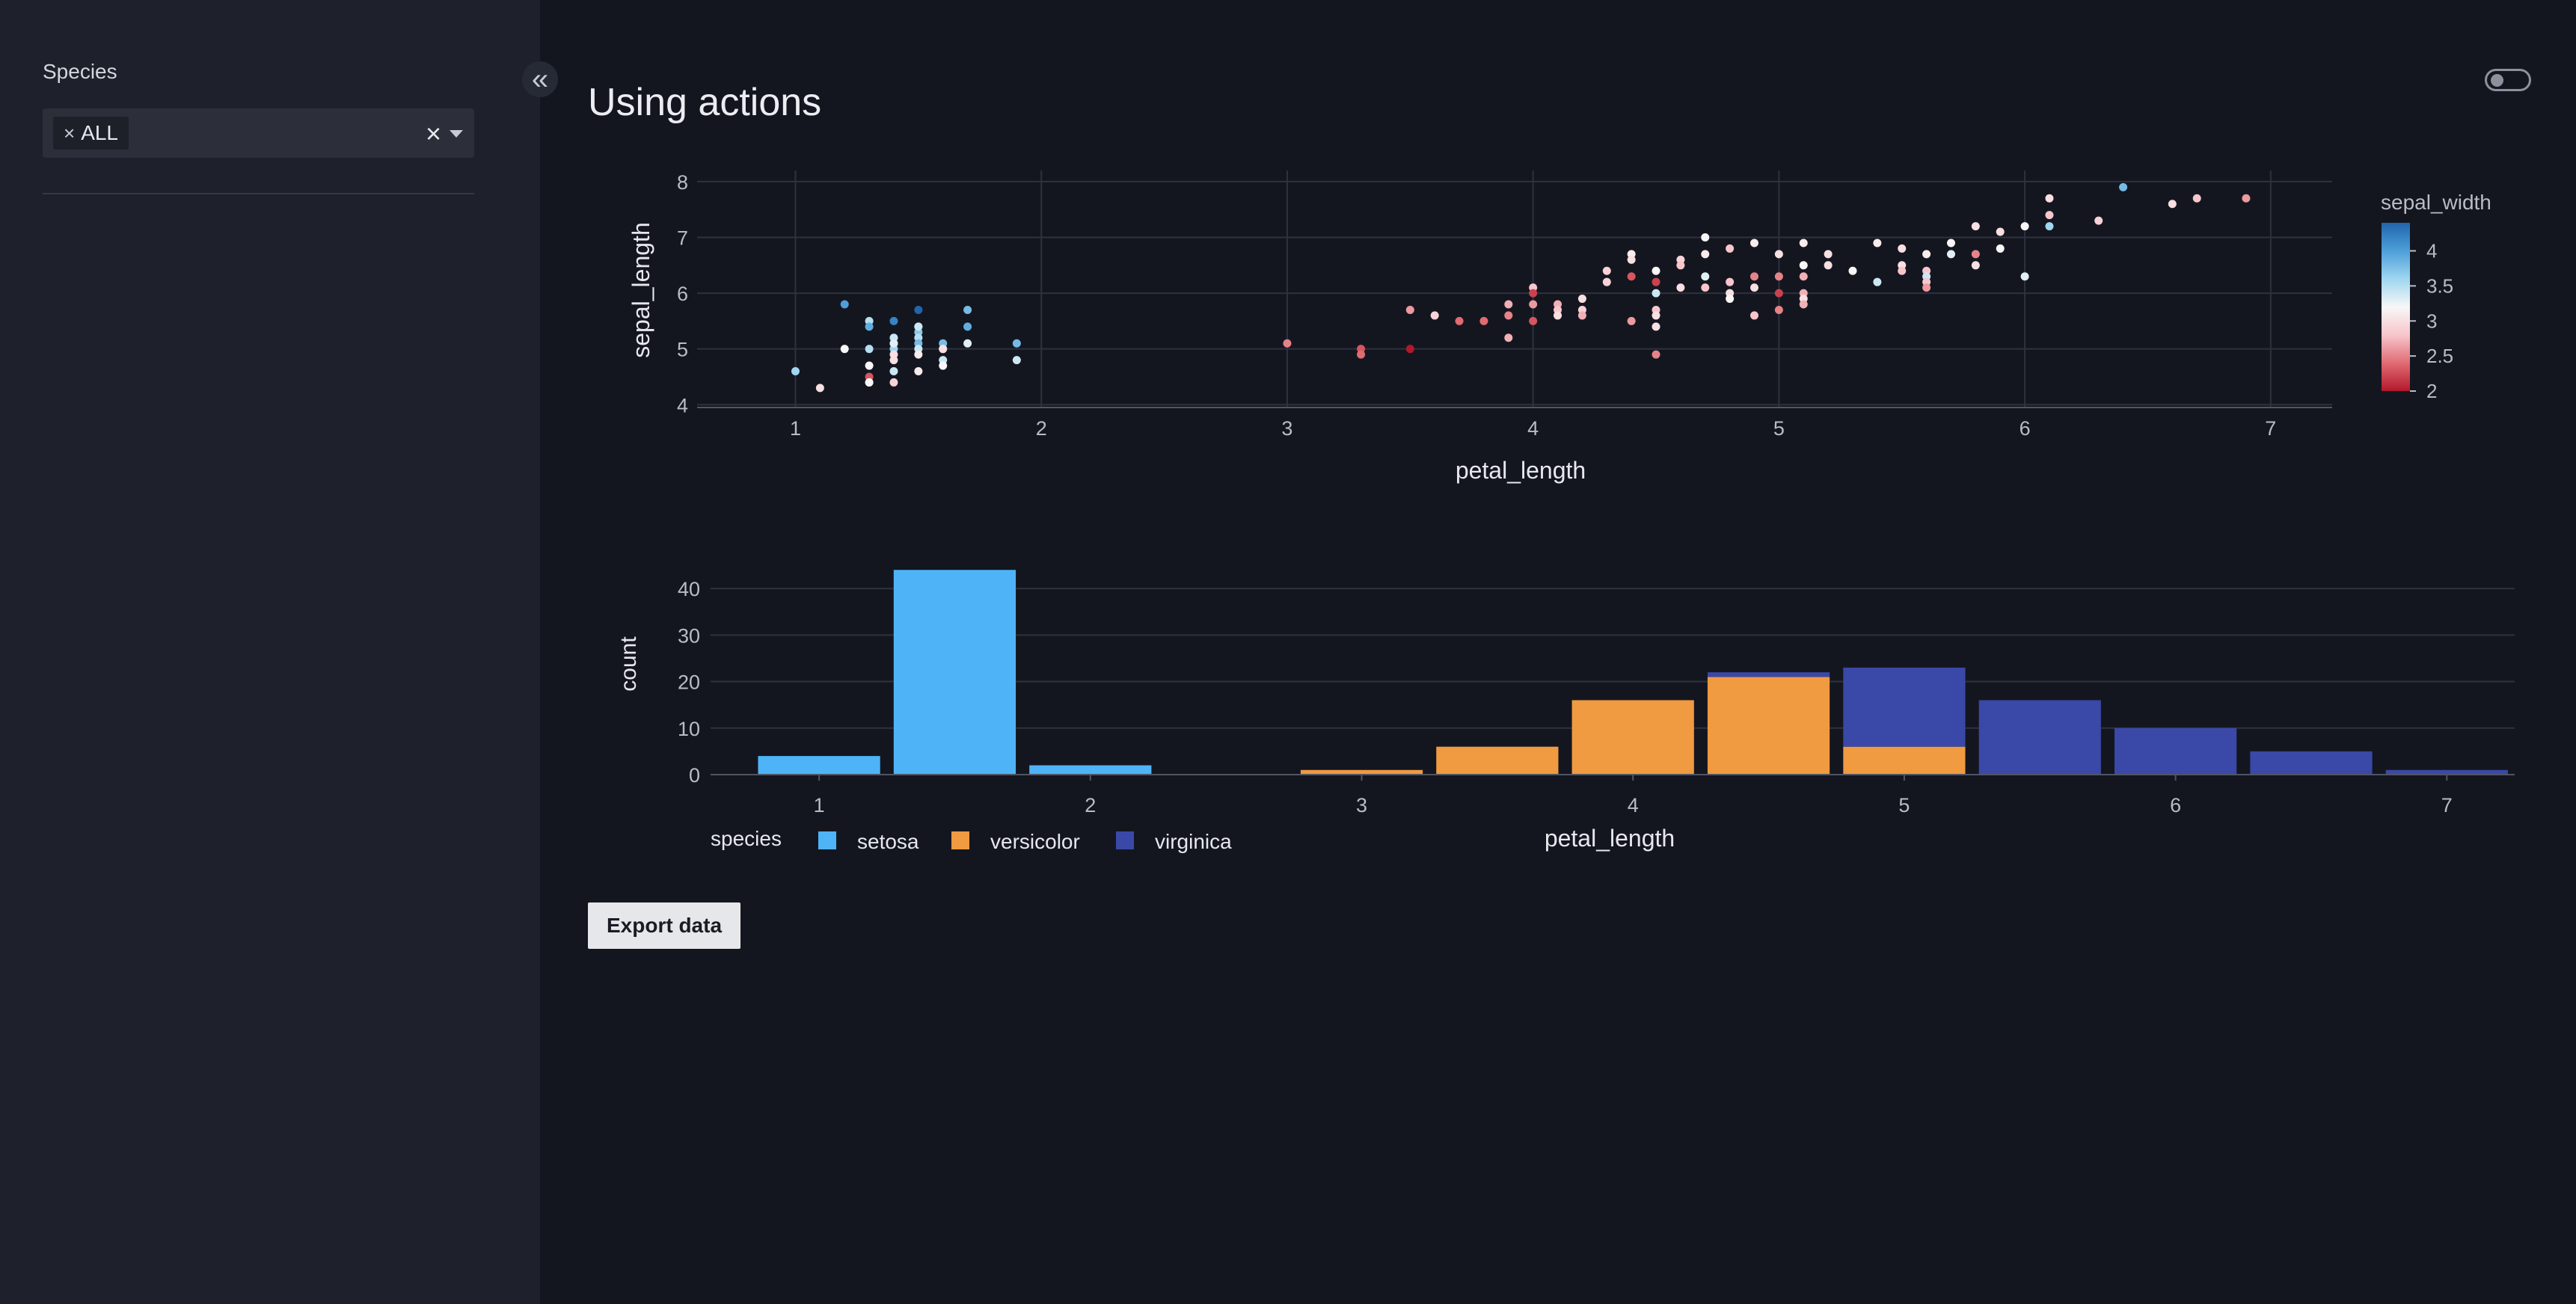 Image resolution: width=2576 pixels, height=1304 pixels. What do you see at coordinates (664, 925) in the screenshot?
I see `export-data-button: Export data` at bounding box center [664, 925].